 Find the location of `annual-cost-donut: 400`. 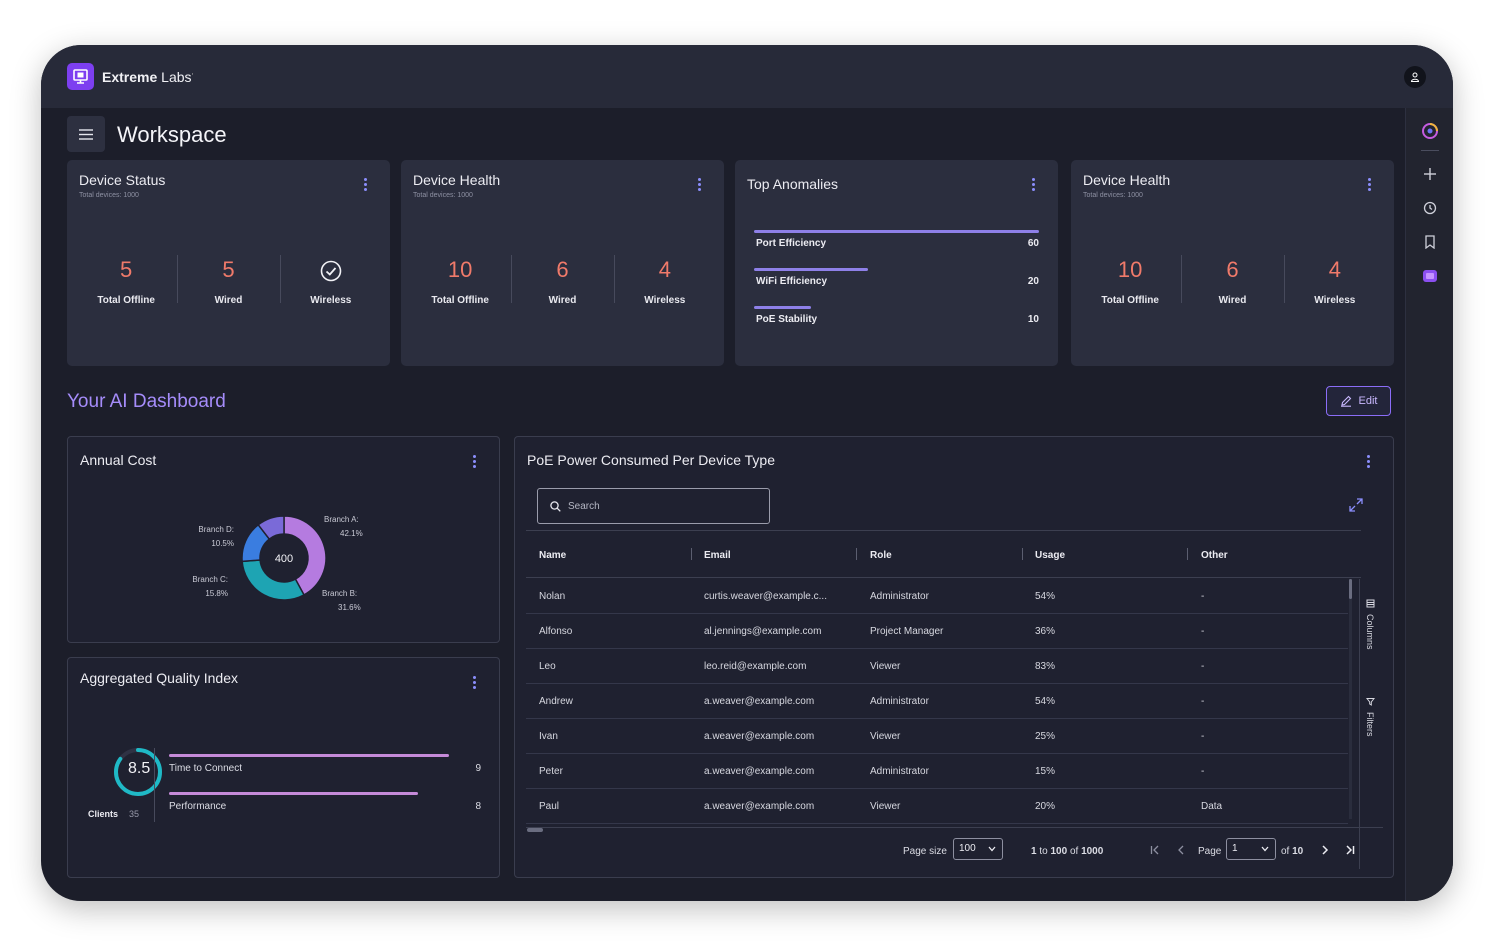

annual-cost-donut: 400 is located at coordinates (284, 558).